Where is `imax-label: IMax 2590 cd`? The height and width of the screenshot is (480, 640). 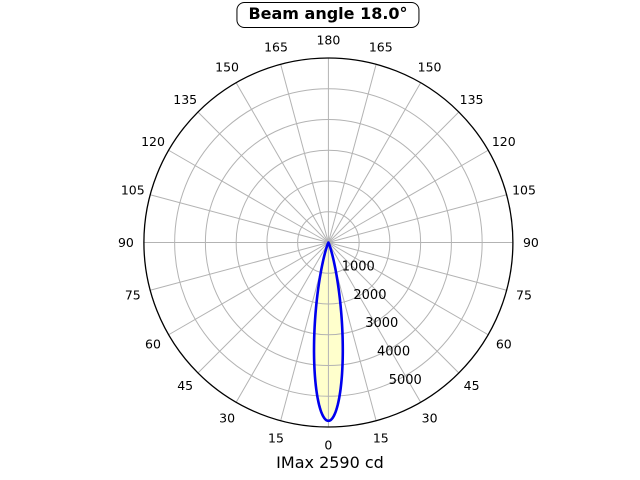 imax-label: IMax 2590 cd is located at coordinates (330, 462).